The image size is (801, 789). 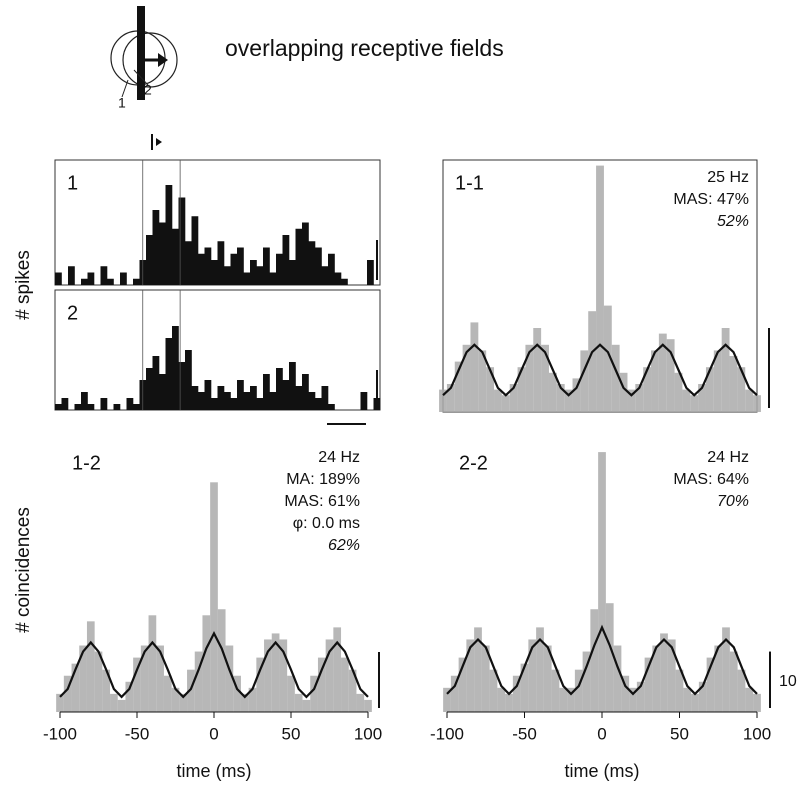 I want to click on y-axis-label: # spikes, so click(x=23, y=285).